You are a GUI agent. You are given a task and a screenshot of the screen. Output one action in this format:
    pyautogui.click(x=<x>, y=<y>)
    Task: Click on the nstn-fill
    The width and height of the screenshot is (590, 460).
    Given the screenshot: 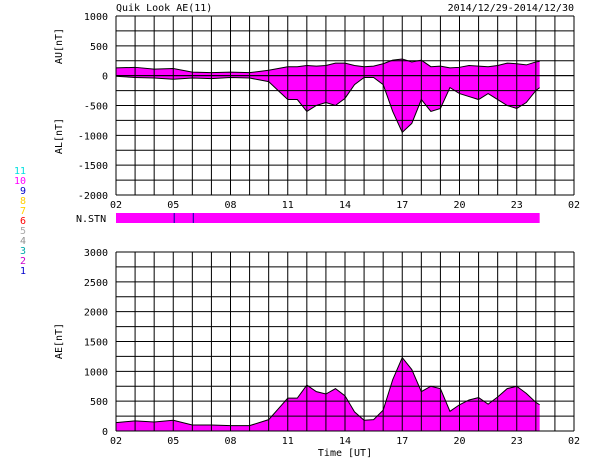 What is the action you would take?
    pyautogui.click(x=328, y=218)
    